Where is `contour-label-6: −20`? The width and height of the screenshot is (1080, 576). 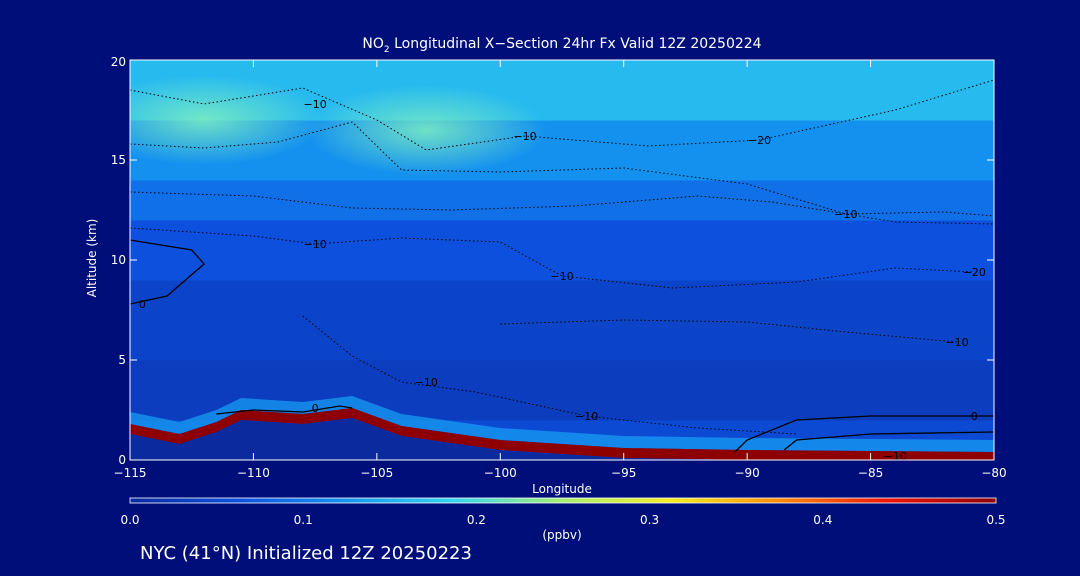 contour-label-6: −20 is located at coordinates (974, 272).